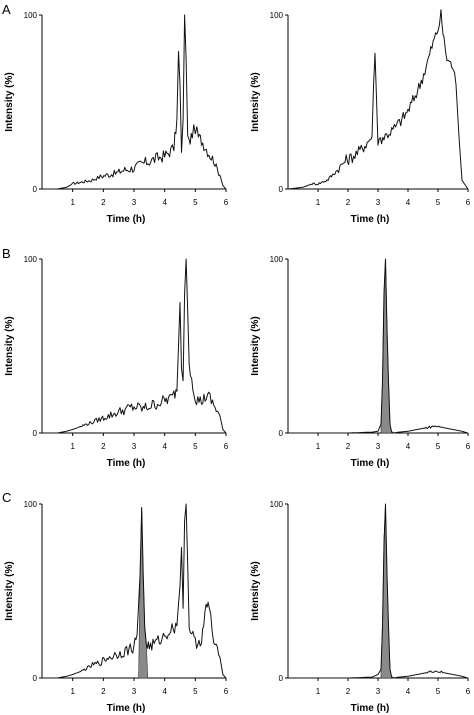 This screenshot has width=474, height=715. What do you see at coordinates (6, 9) in the screenshot?
I see `panel-label-a: A` at bounding box center [6, 9].